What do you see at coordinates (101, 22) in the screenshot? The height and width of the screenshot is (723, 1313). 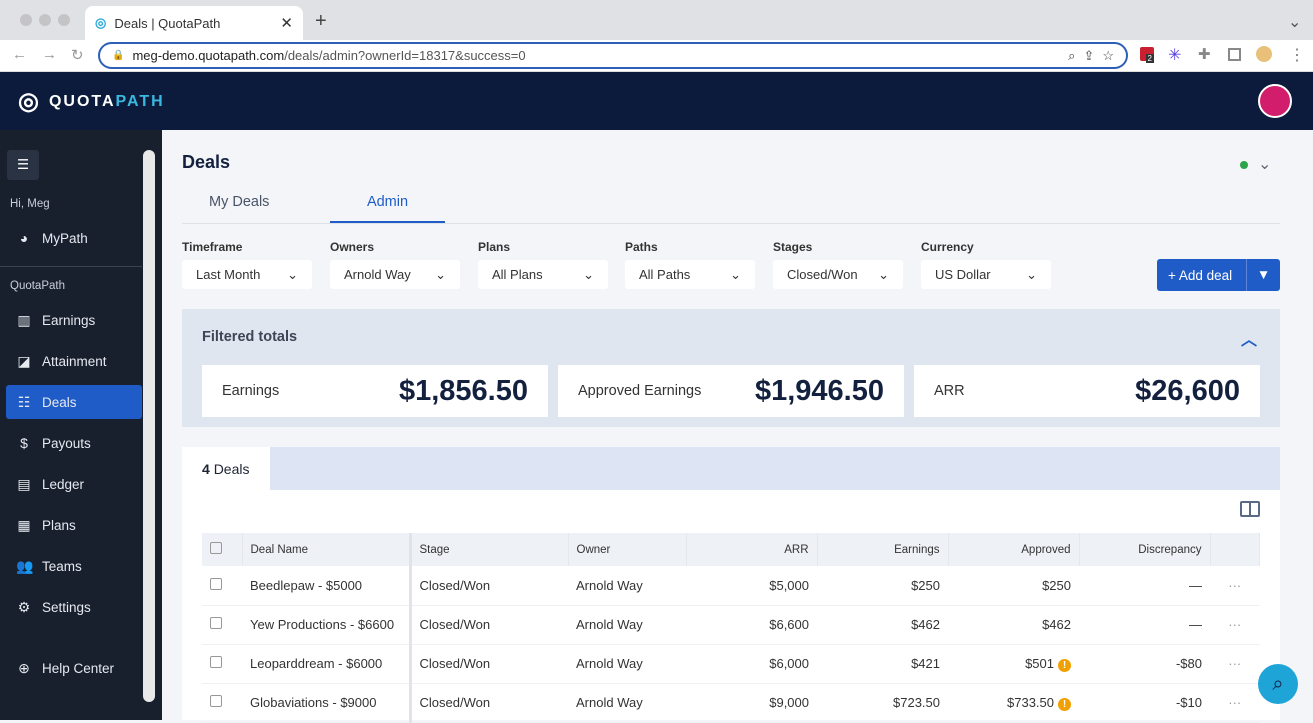 I see `quotapath-favicon-icon: ◎` at bounding box center [101, 22].